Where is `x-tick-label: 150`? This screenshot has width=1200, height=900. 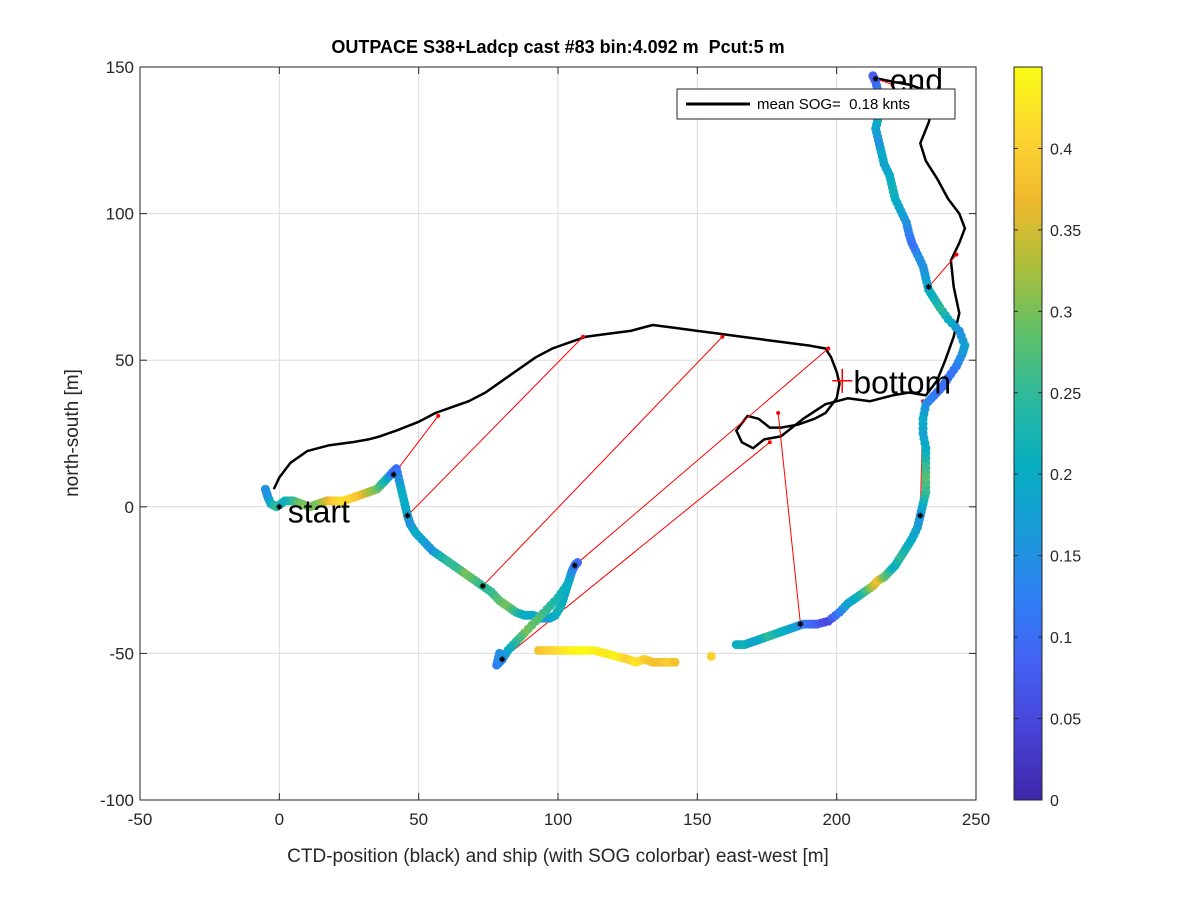 x-tick-label: 150 is located at coordinates (697, 819).